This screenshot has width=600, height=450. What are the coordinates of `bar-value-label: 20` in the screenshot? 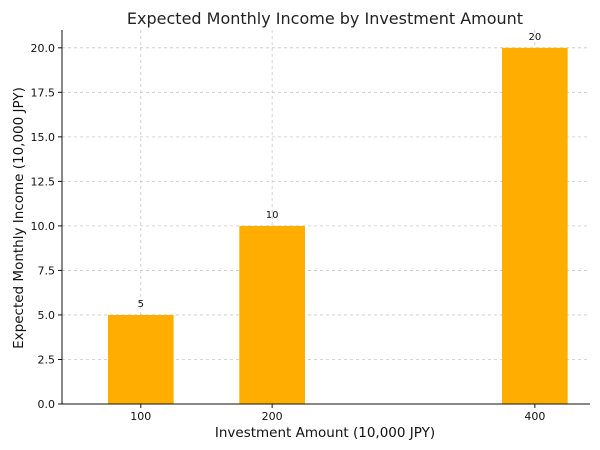 It's located at (534, 37).